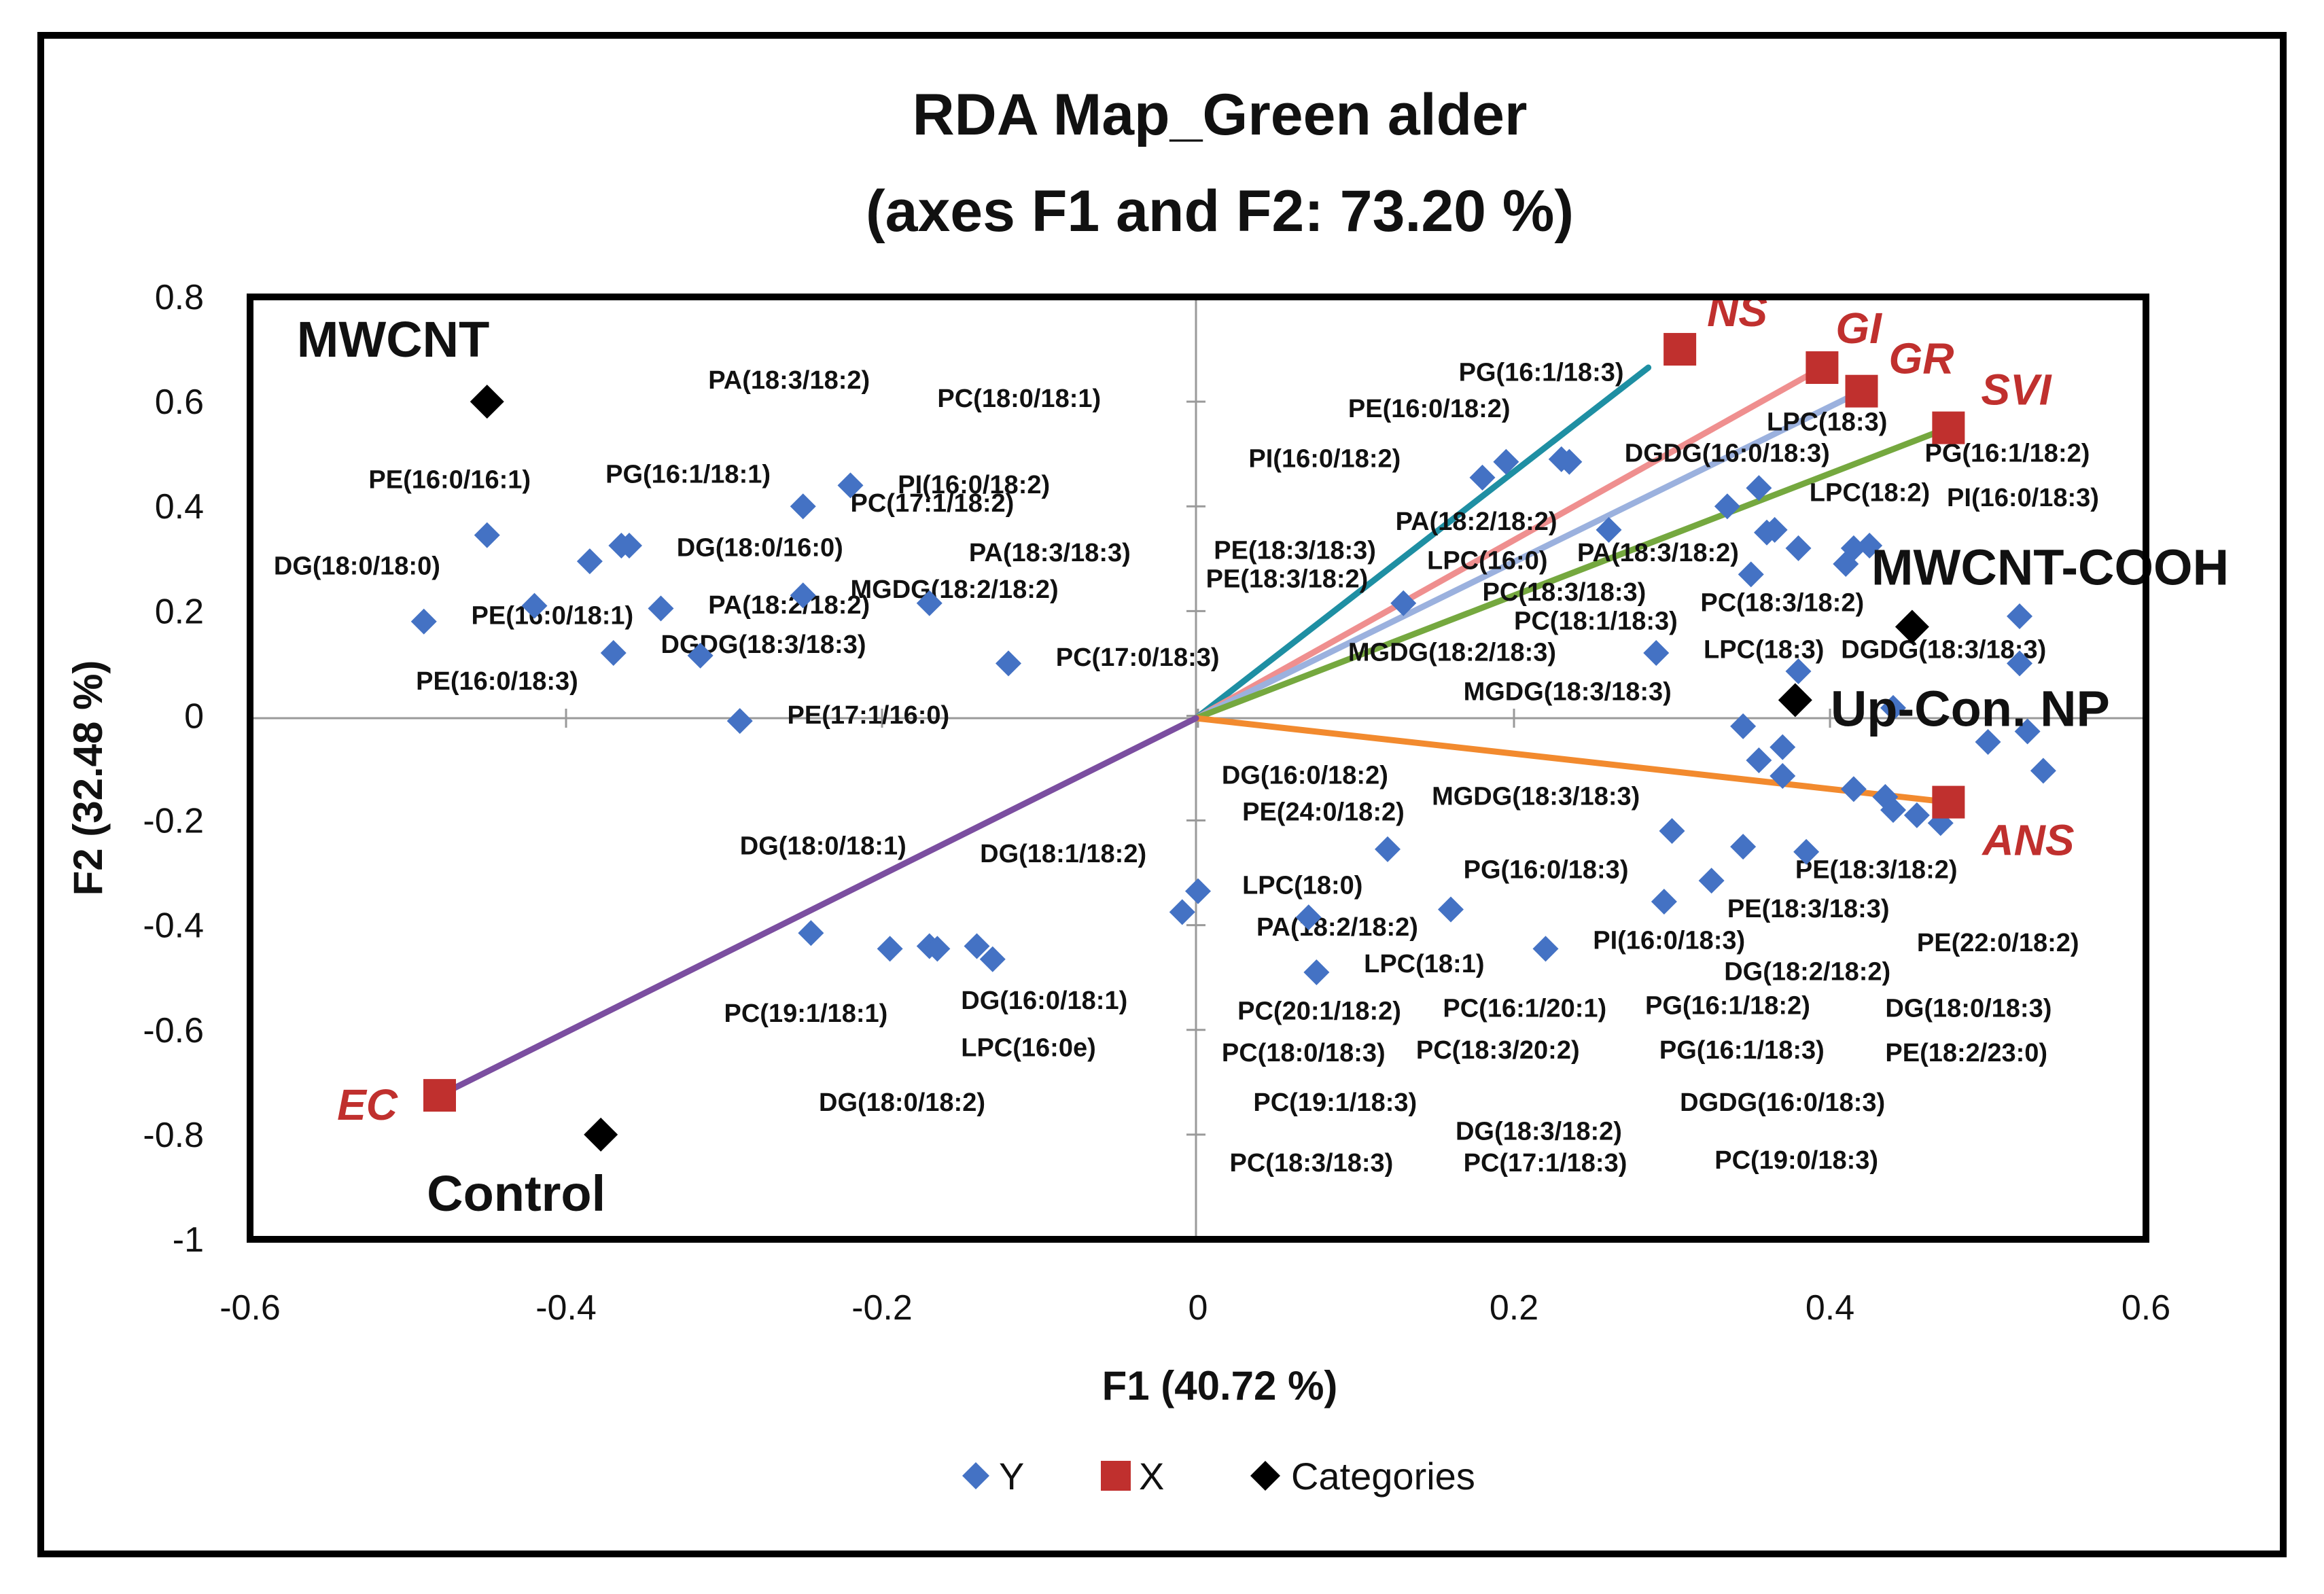 The width and height of the screenshot is (2324, 1594). I want to click on legend-y-label: Y, so click(1012, 1476).